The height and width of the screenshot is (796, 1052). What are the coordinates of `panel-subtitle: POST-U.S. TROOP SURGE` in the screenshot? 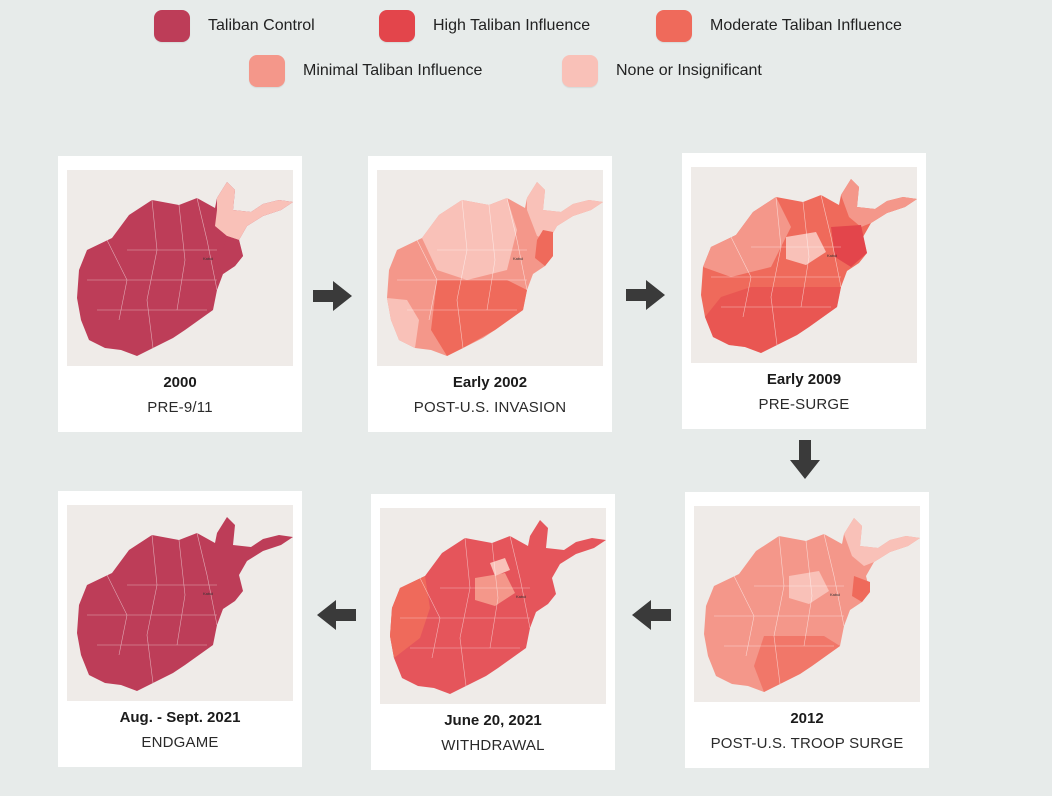 It's located at (807, 743).